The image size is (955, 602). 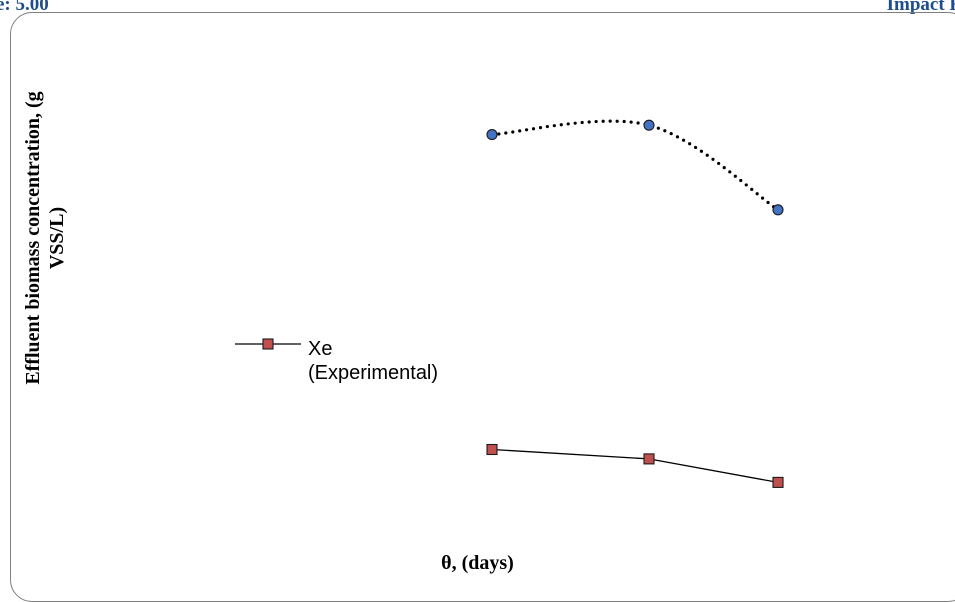 What do you see at coordinates (24, 7) in the screenshot?
I see `header-left-text: e: 5.00` at bounding box center [24, 7].